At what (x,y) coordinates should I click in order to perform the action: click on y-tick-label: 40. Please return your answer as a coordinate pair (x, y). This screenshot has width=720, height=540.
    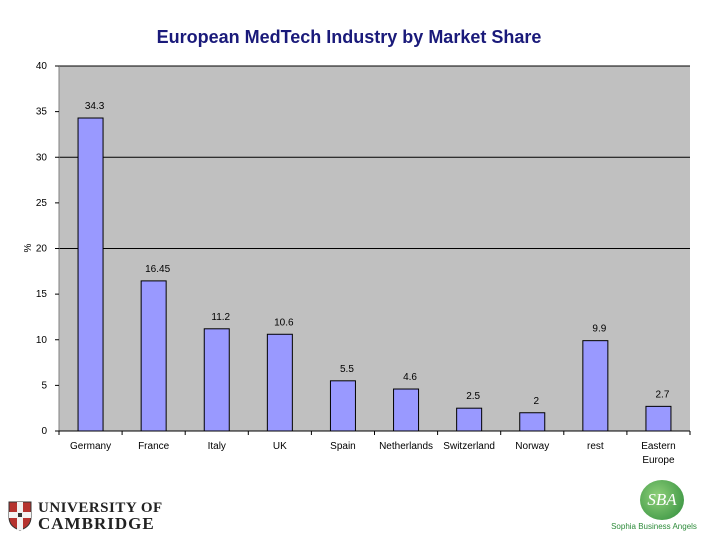
    Looking at the image, I should click on (42, 66).